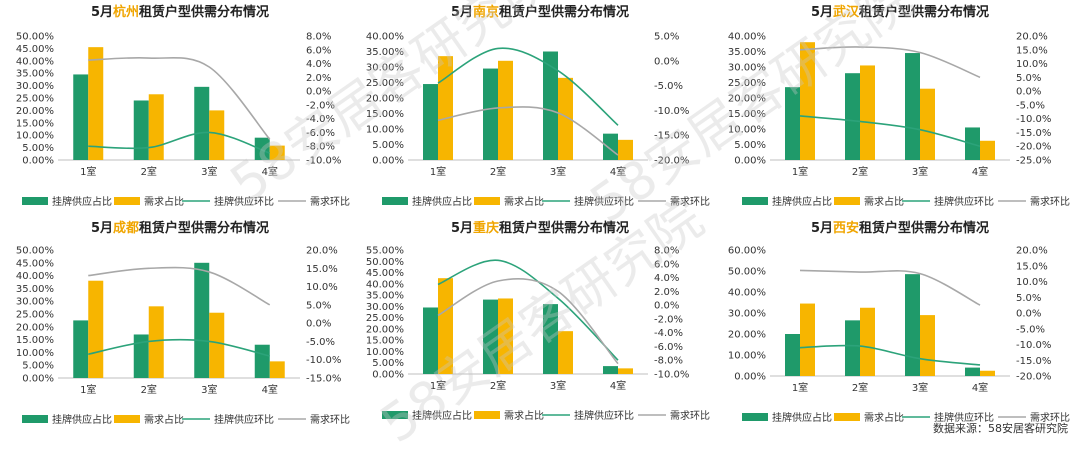 The width and height of the screenshot is (1080, 457). I want to click on right-axis-tick-label: 6.0%, so click(666, 264).